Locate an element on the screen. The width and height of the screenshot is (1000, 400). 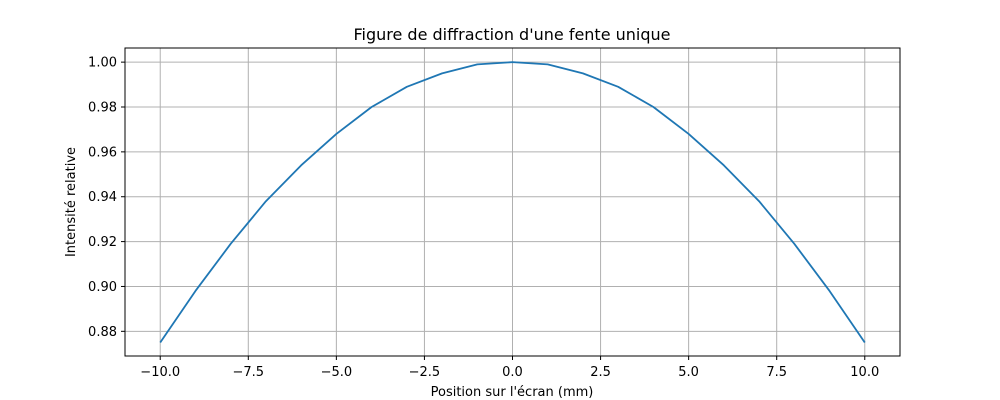
x-tick-label: −2.5 is located at coordinates (425, 372).